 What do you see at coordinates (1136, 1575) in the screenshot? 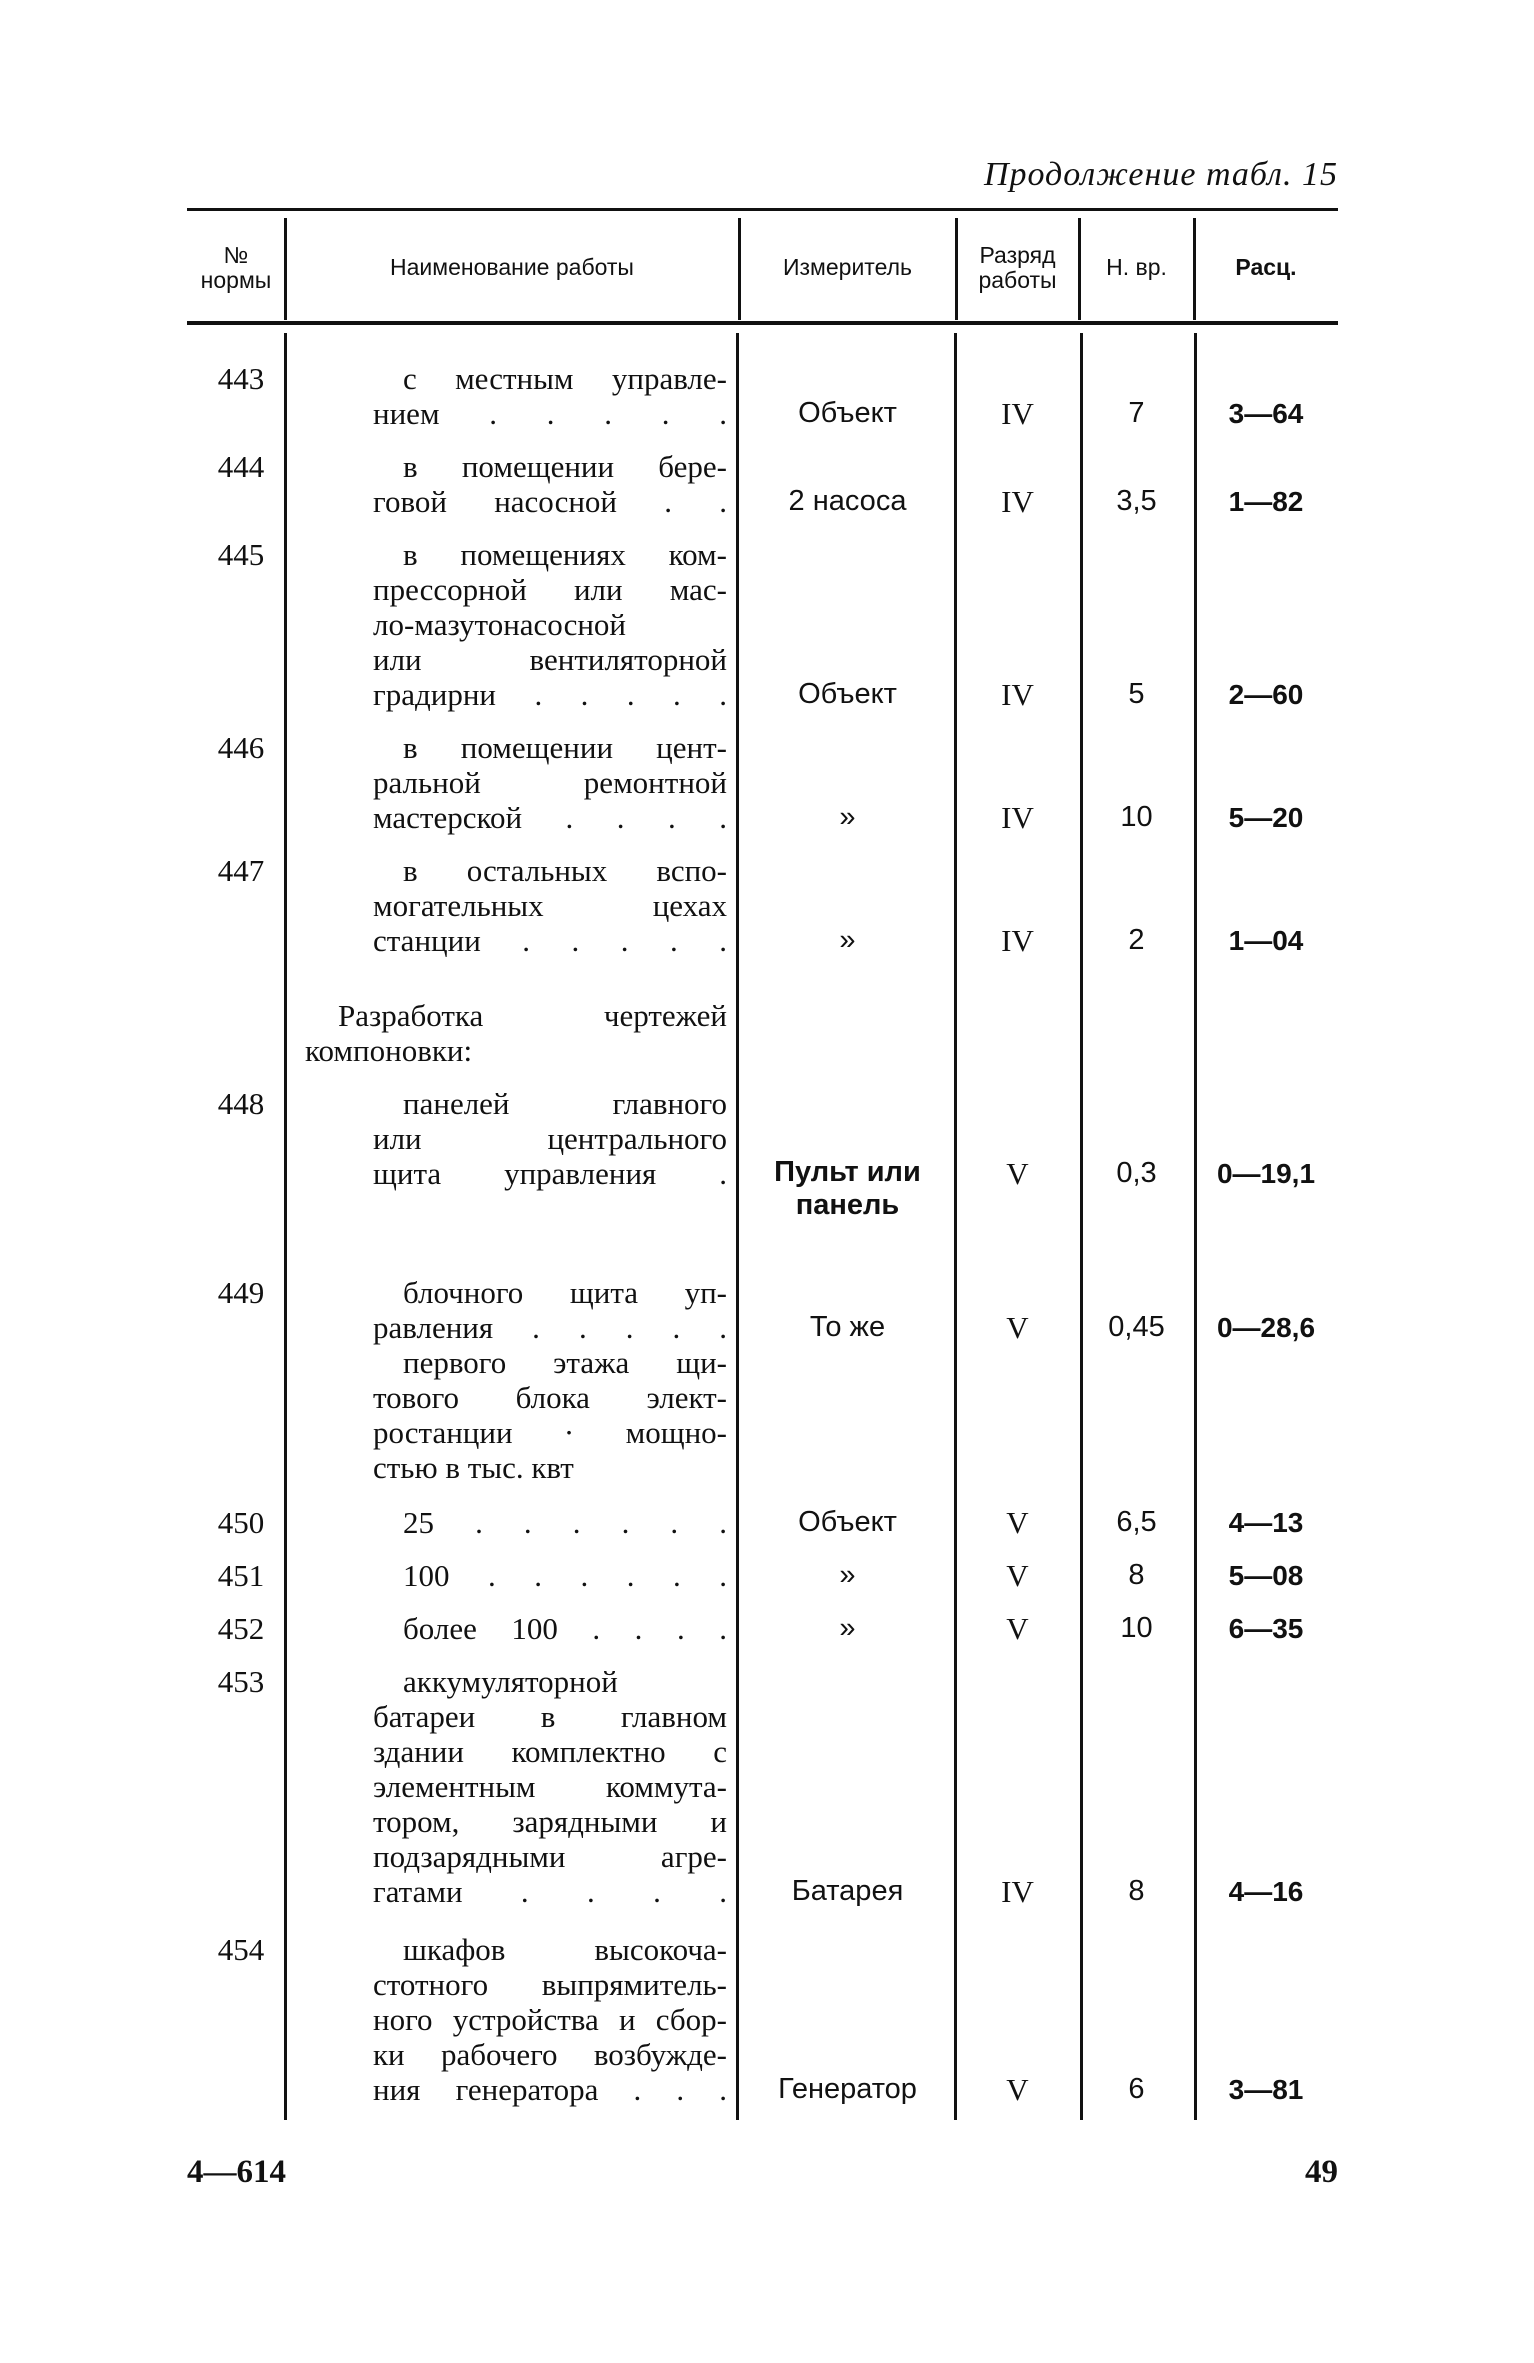
I see `norm-time: 8` at bounding box center [1136, 1575].